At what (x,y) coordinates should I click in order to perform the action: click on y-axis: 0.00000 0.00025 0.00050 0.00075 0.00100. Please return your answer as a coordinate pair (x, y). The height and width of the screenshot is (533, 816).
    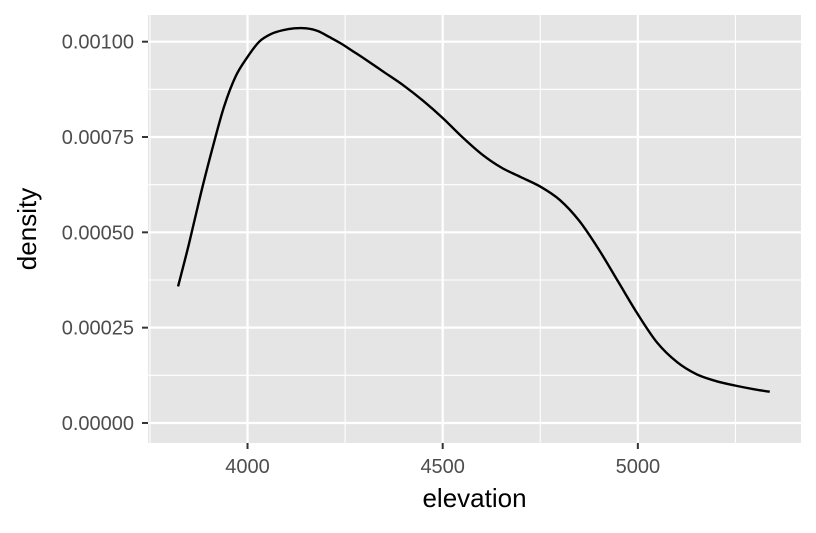
    Looking at the image, I should click on (105, 233).